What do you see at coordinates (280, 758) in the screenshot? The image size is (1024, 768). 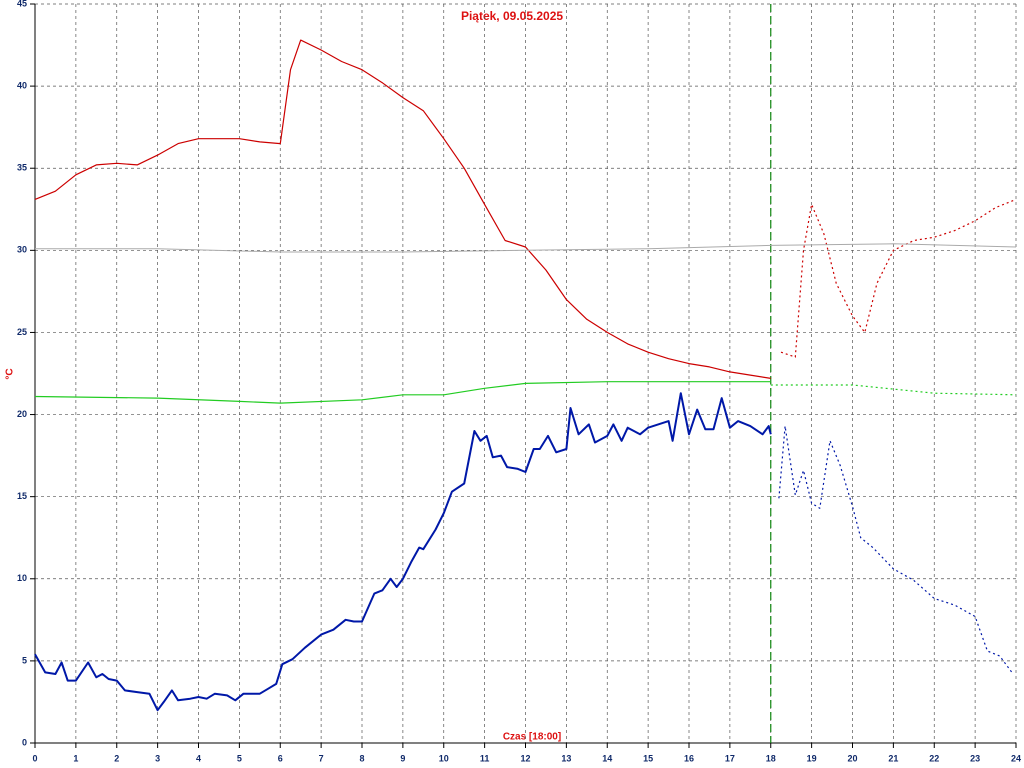 I see `x-tick-label: 6` at bounding box center [280, 758].